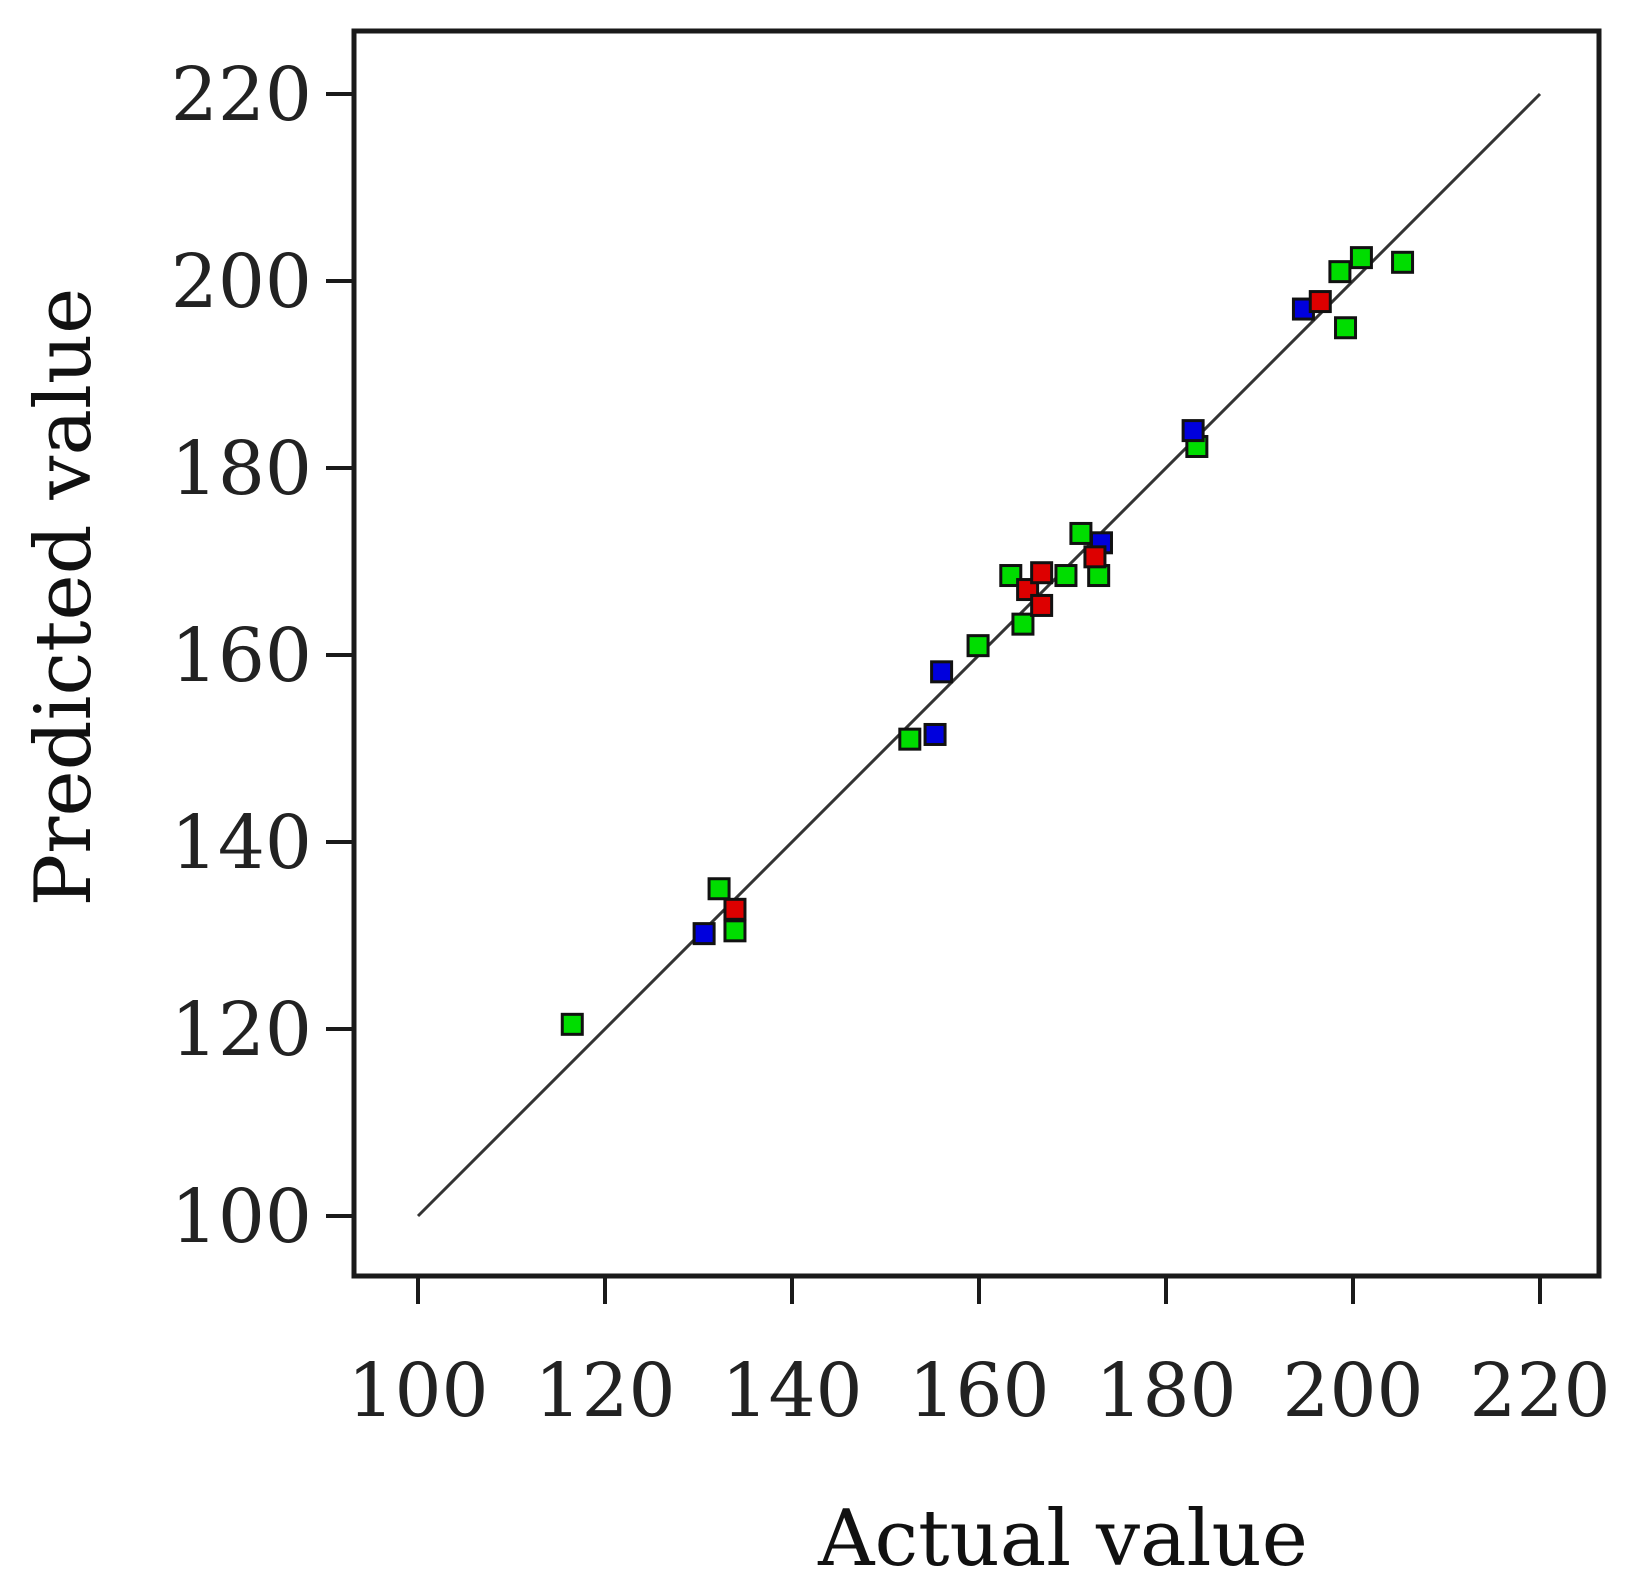  I want to click on y-tick-label: 200, so click(241, 282).